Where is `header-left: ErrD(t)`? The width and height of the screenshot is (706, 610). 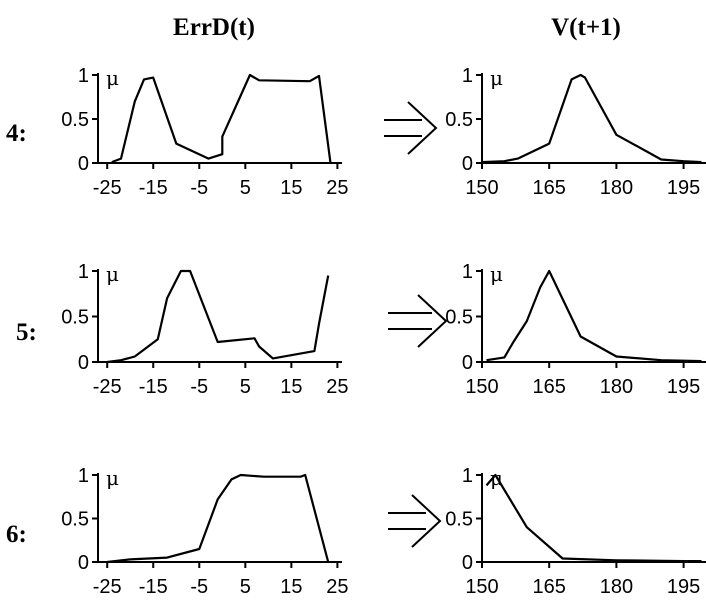 header-left: ErrD(t) is located at coordinates (214, 27).